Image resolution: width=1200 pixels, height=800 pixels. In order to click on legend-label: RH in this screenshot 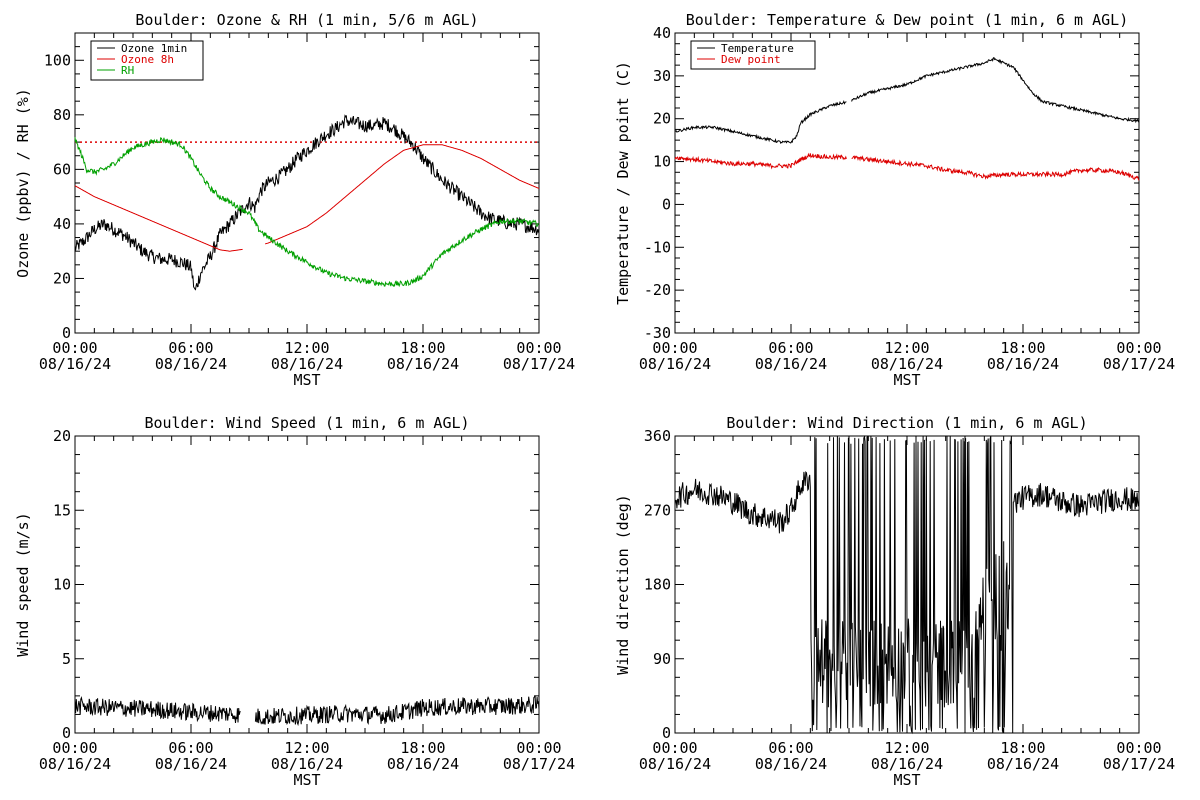, I will do `click(127, 70)`.